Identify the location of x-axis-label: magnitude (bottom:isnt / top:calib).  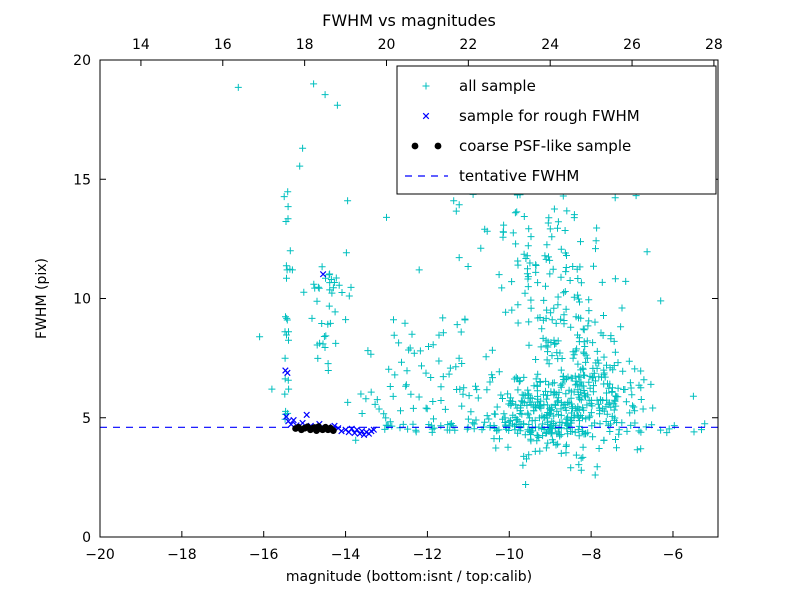
(409, 577).